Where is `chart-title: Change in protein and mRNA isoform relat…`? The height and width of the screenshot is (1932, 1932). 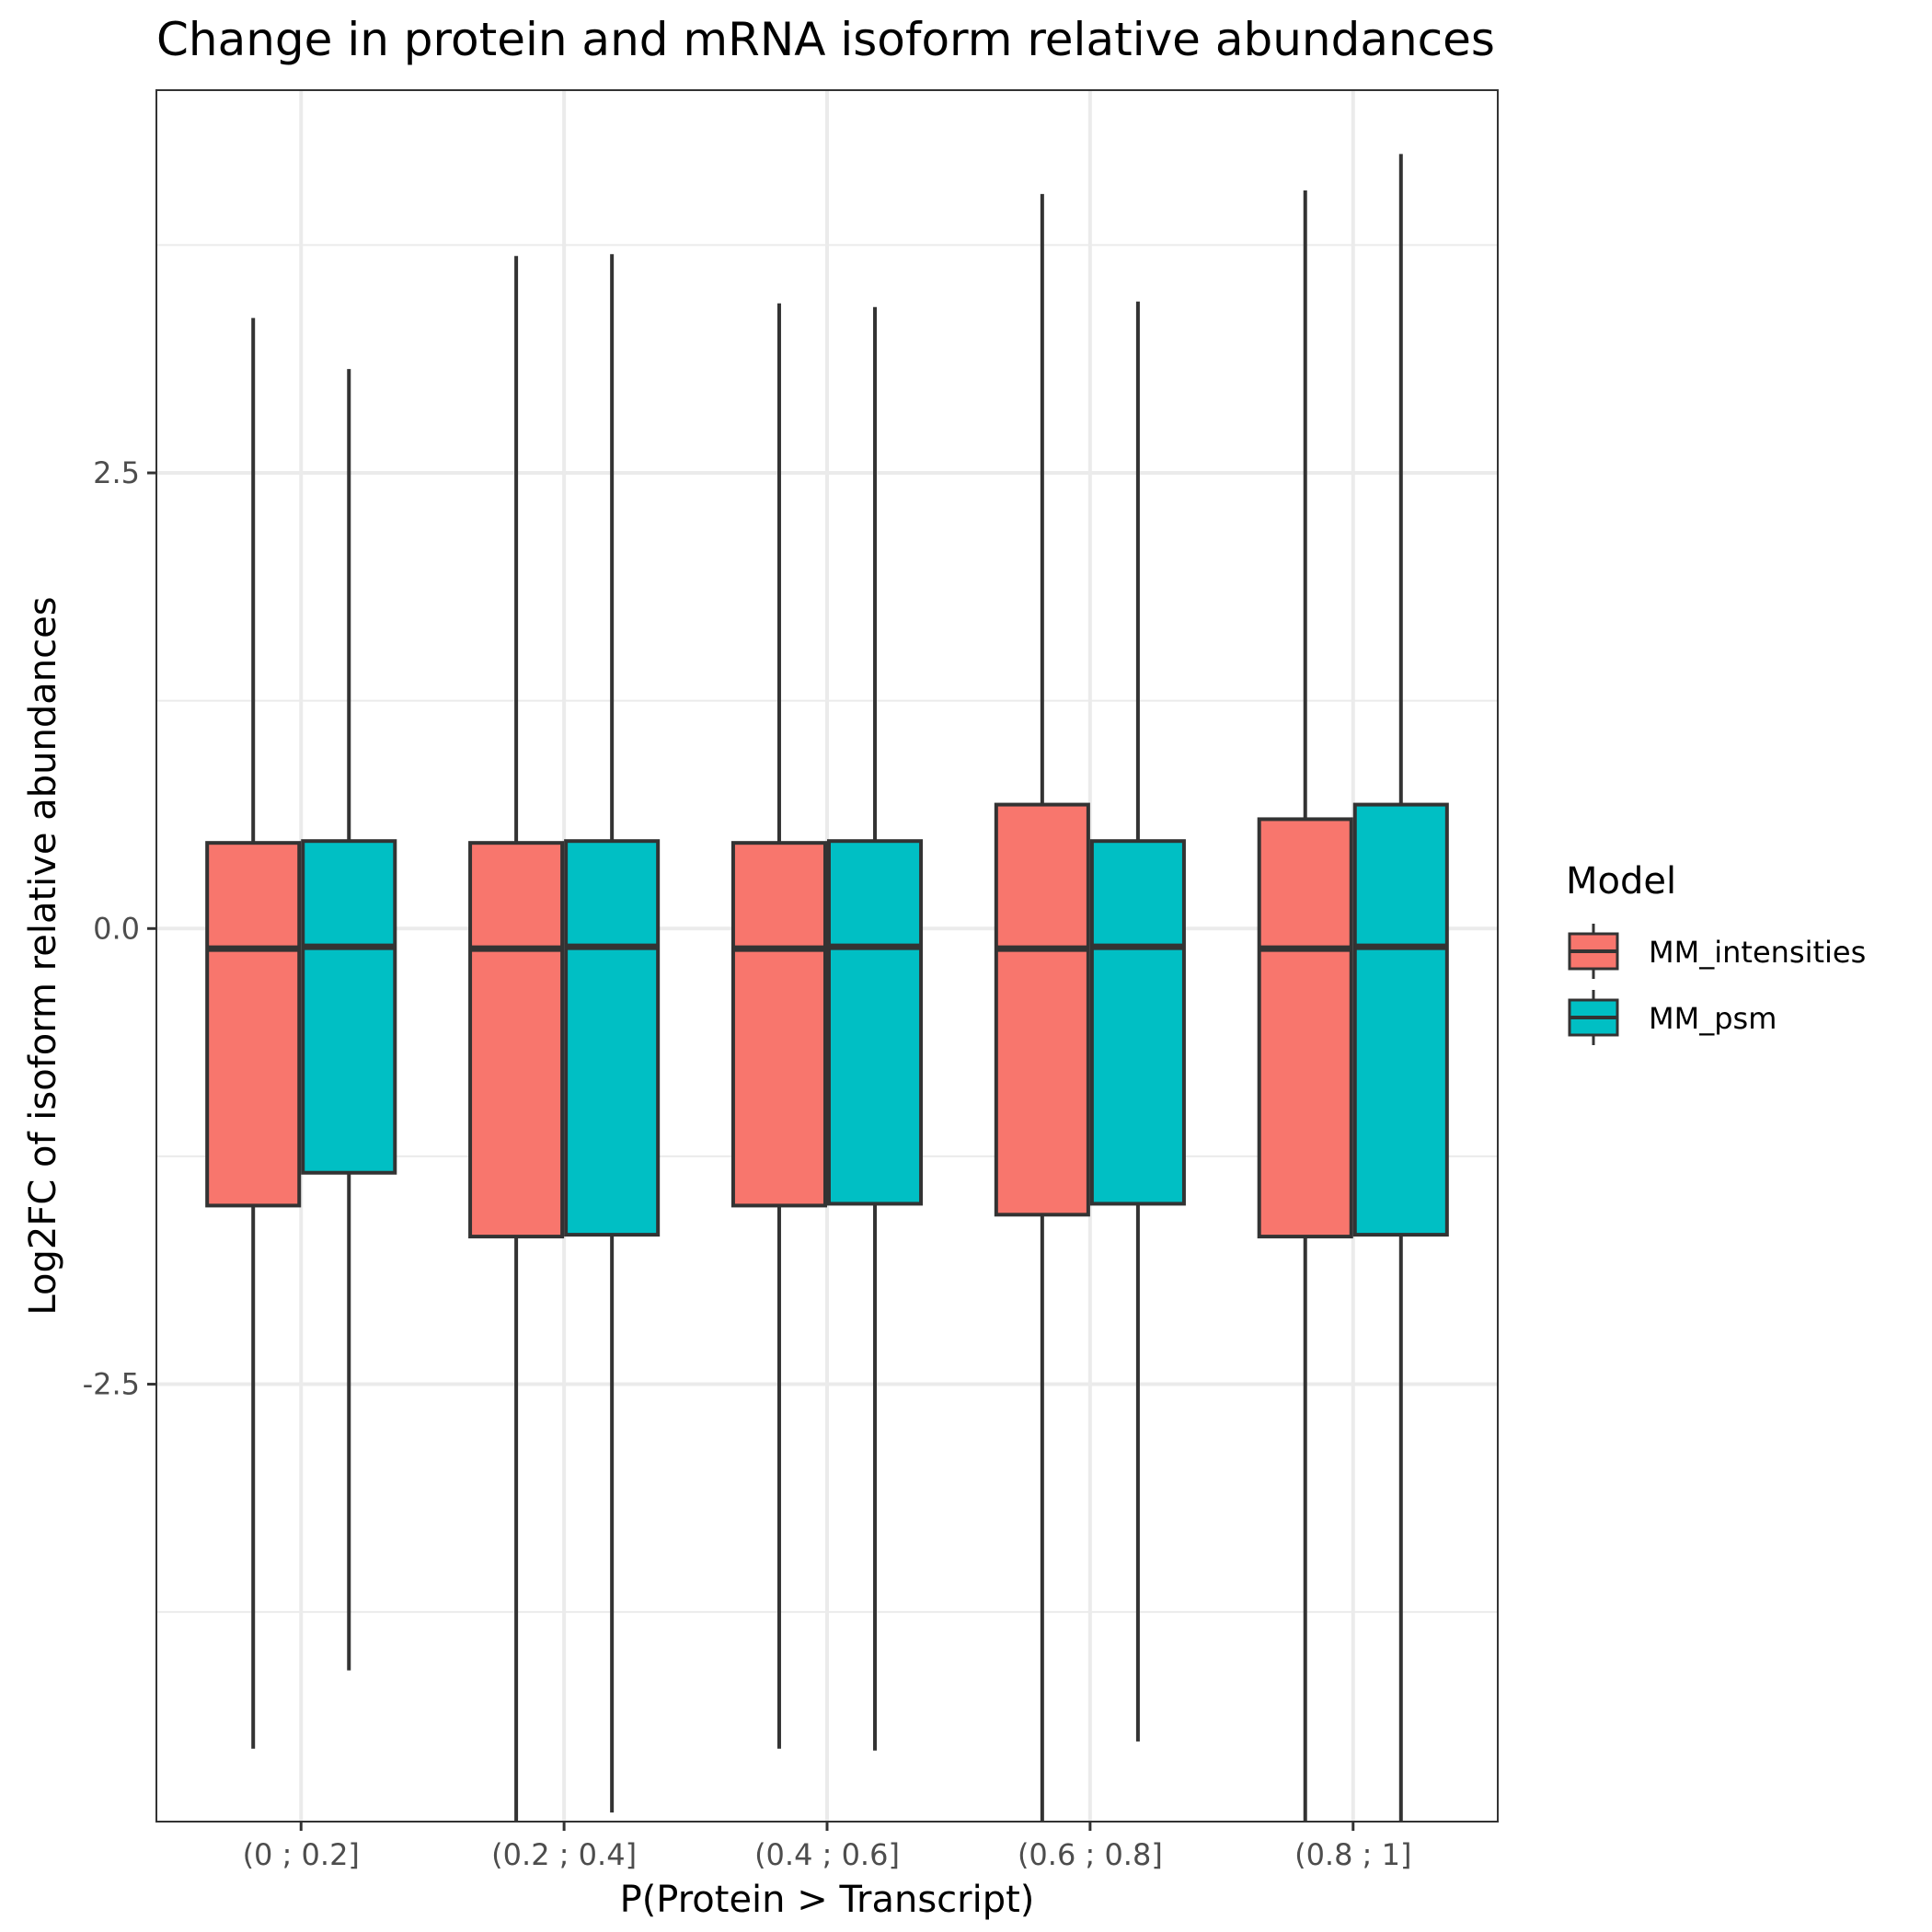
chart-title: Change in protein and mRNA isoform relat… is located at coordinates (825, 39).